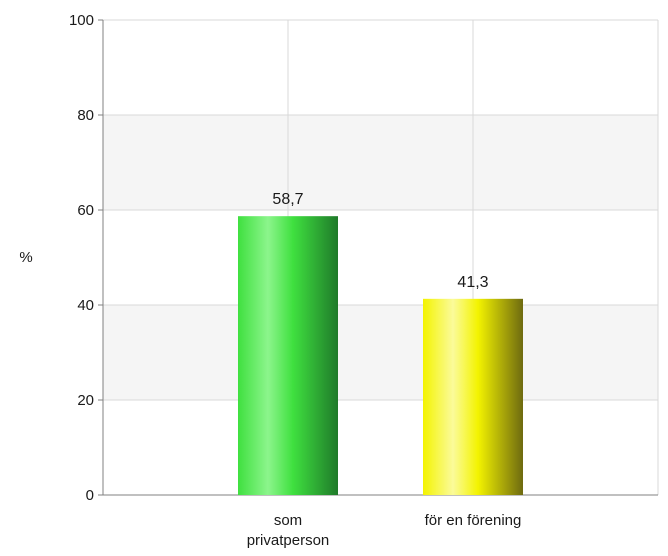 The image size is (668, 556). Describe the element at coordinates (85, 210) in the screenshot. I see `y-tick-label: 60` at that location.